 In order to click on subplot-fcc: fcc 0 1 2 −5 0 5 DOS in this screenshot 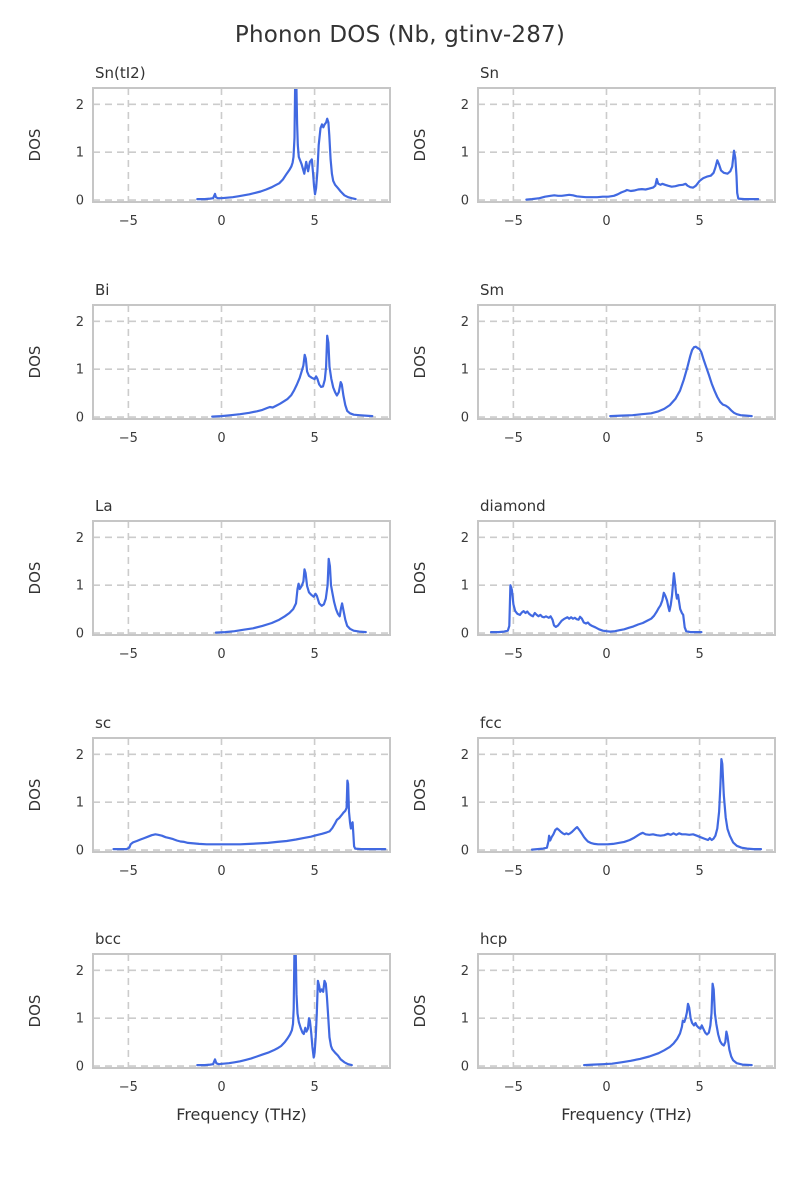, I will do `click(598, 813)`.